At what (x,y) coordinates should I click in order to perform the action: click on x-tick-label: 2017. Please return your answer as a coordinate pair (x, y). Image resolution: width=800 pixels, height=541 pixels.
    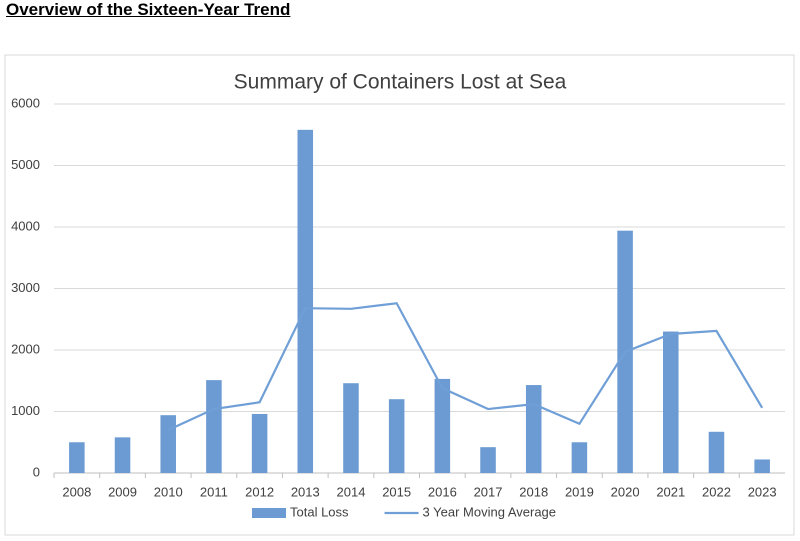
    Looking at the image, I should click on (488, 491).